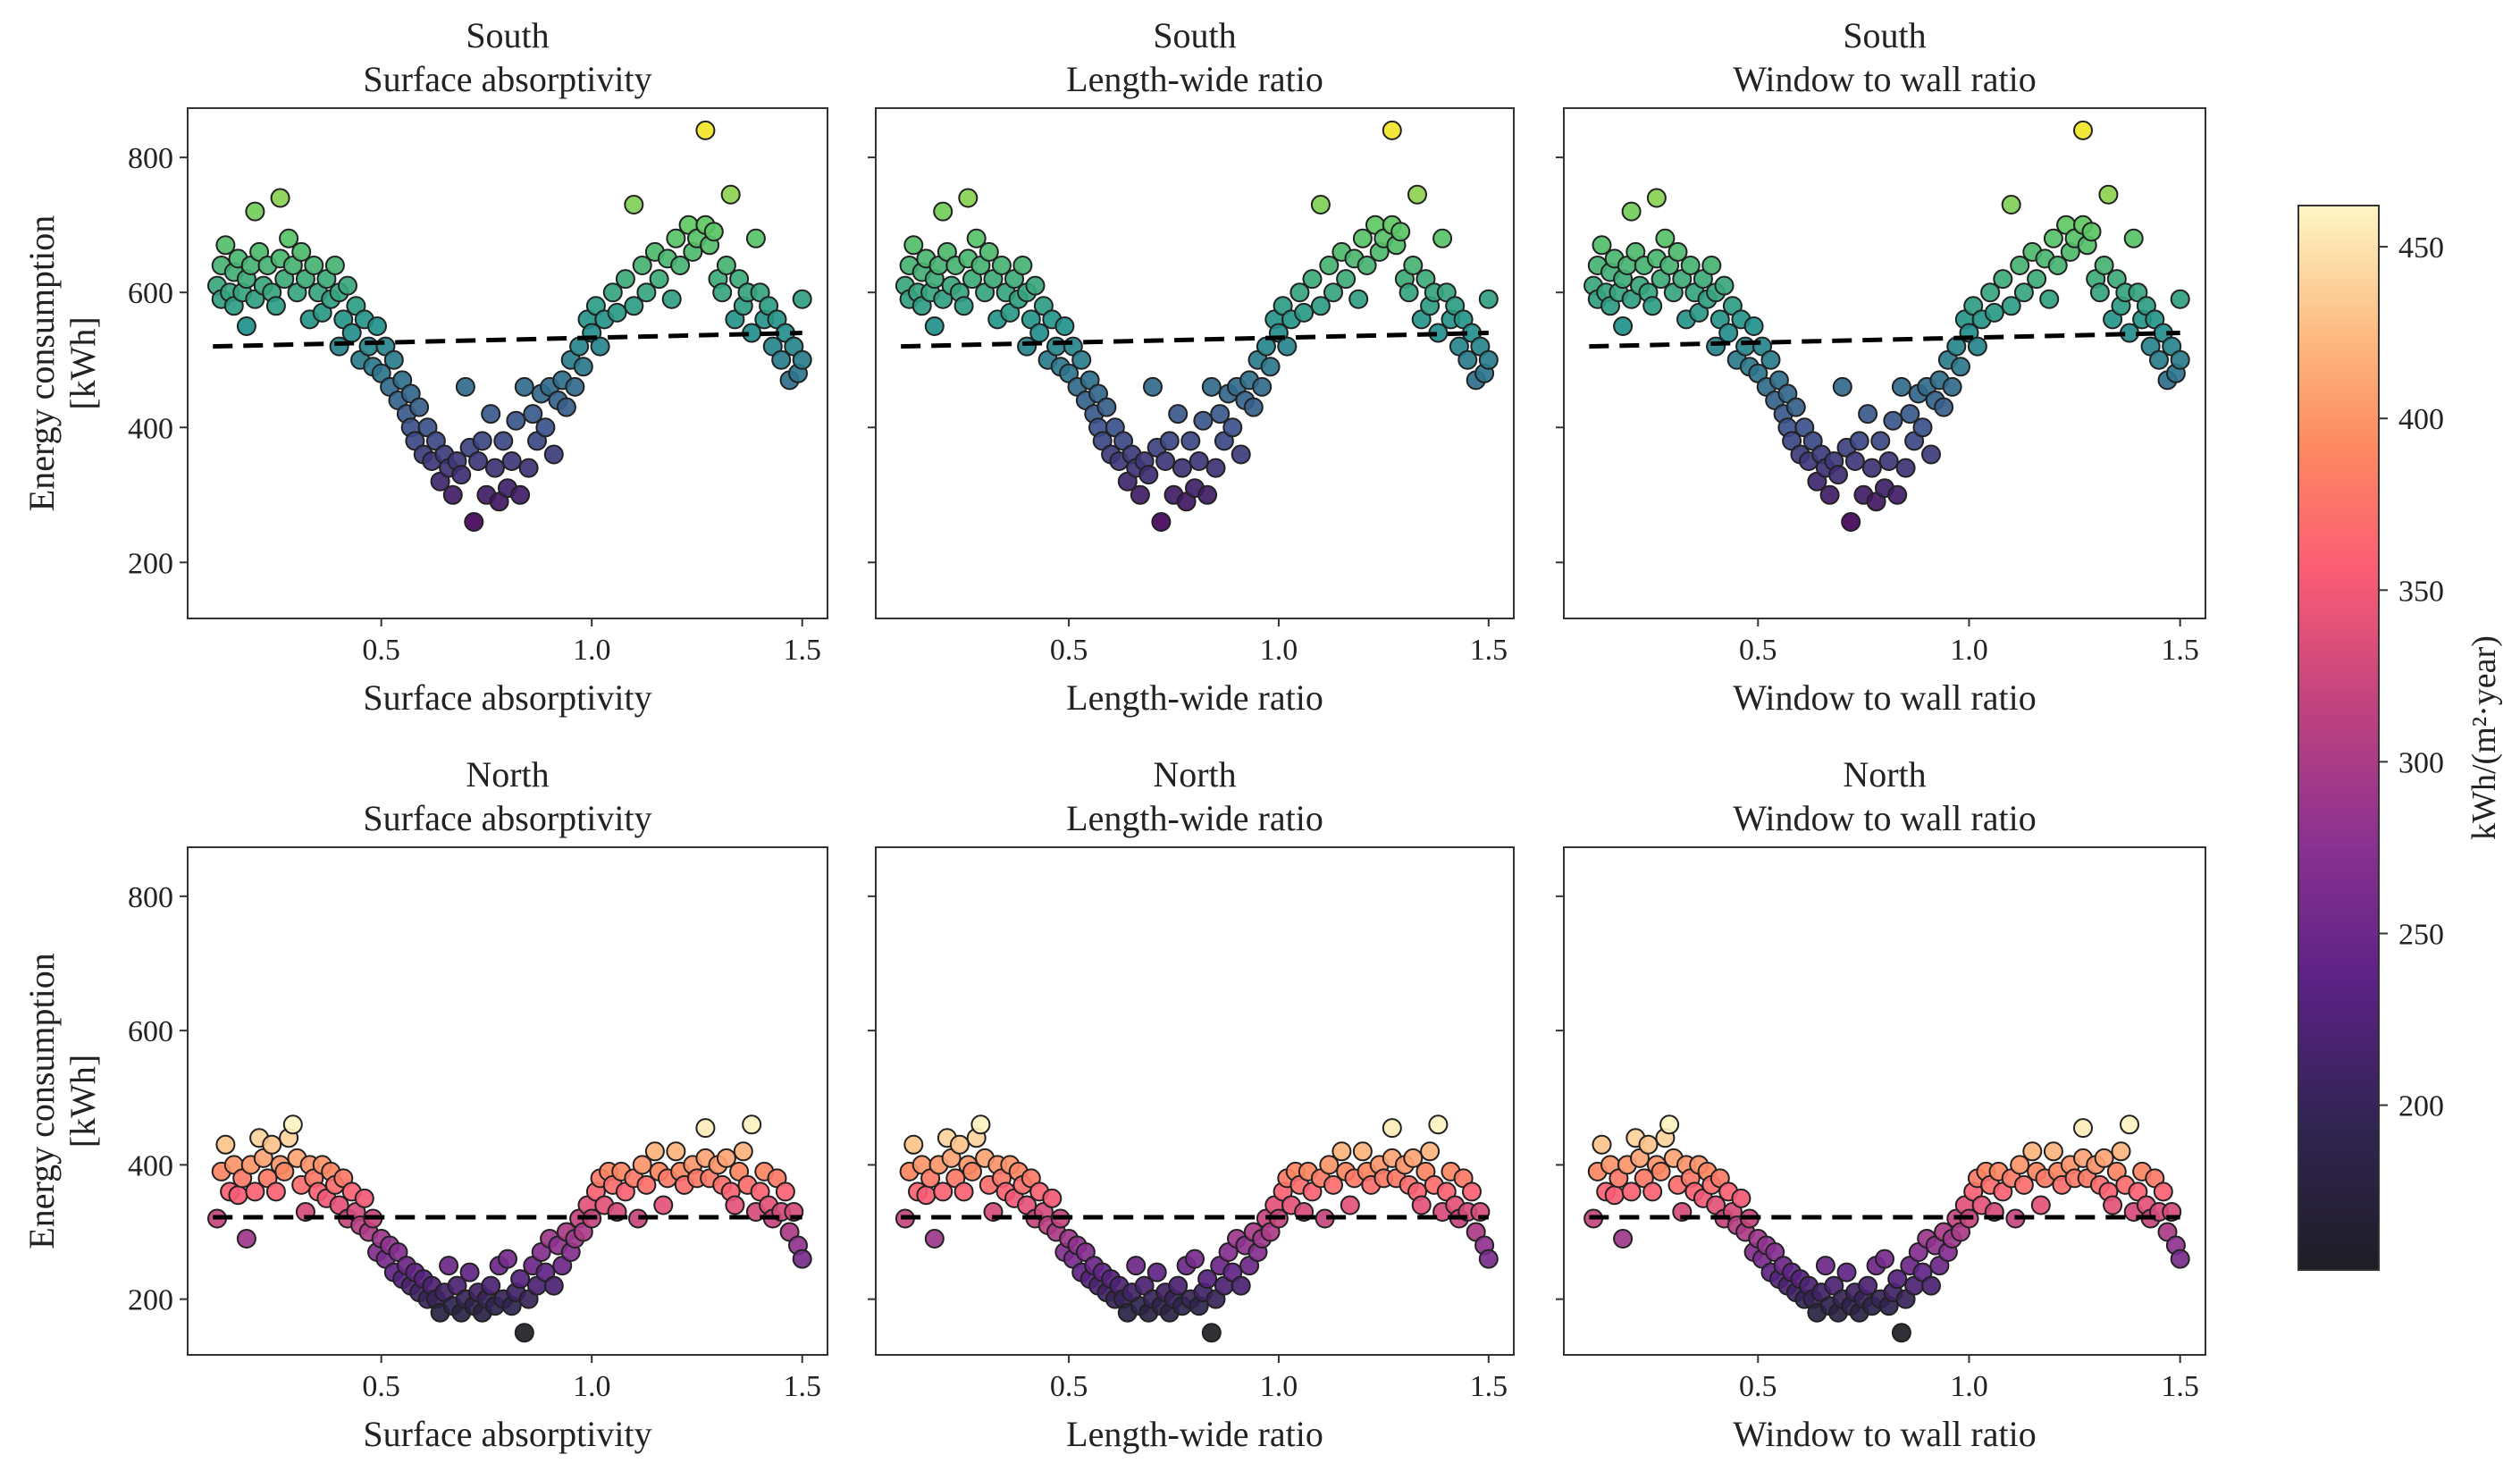  What do you see at coordinates (1194, 818) in the screenshot?
I see `subplot-title-variable: Length-wide ratio` at bounding box center [1194, 818].